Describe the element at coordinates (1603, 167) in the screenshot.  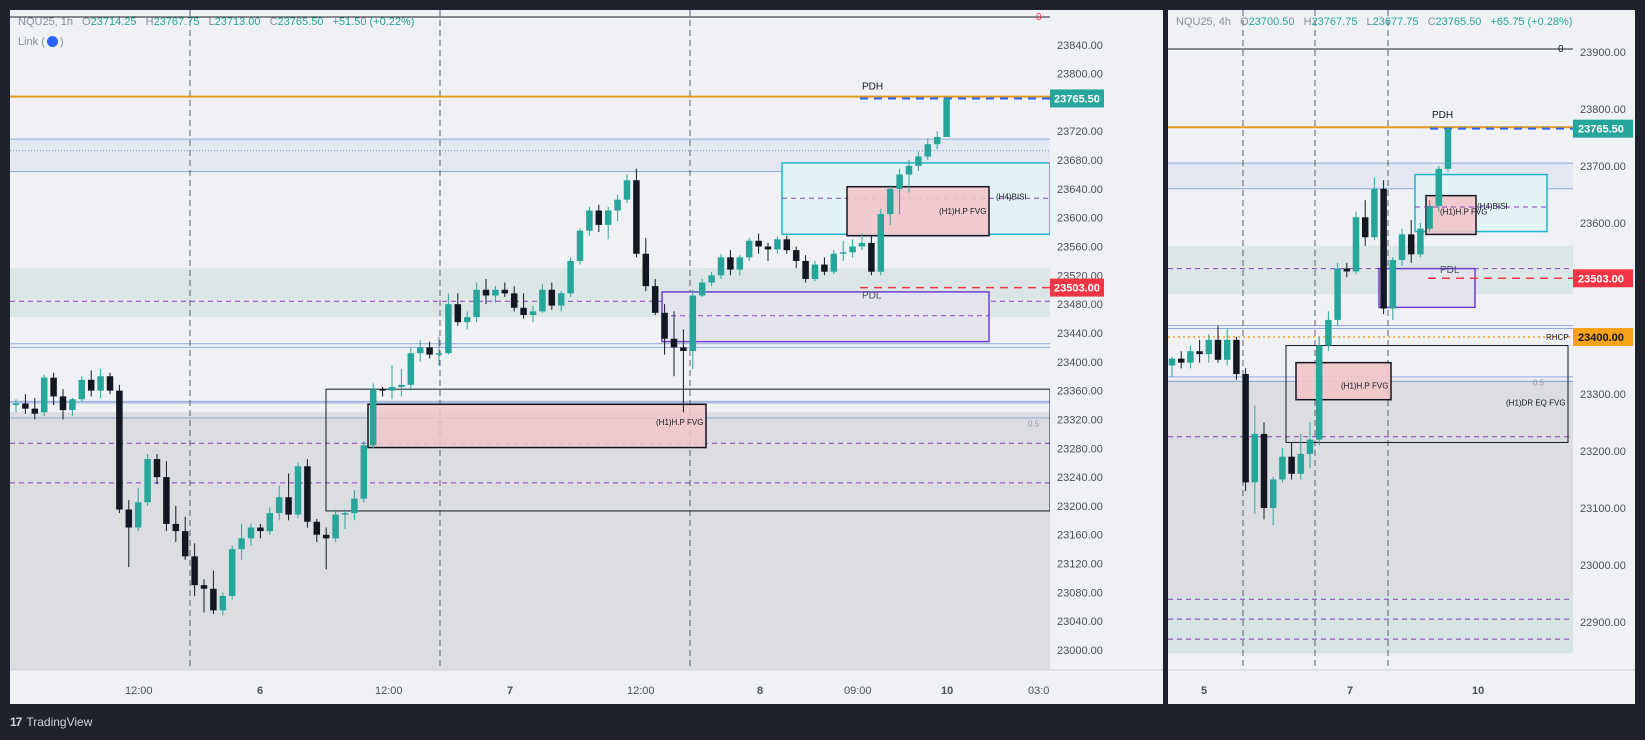
I see `price-tick: 23700.00` at that location.